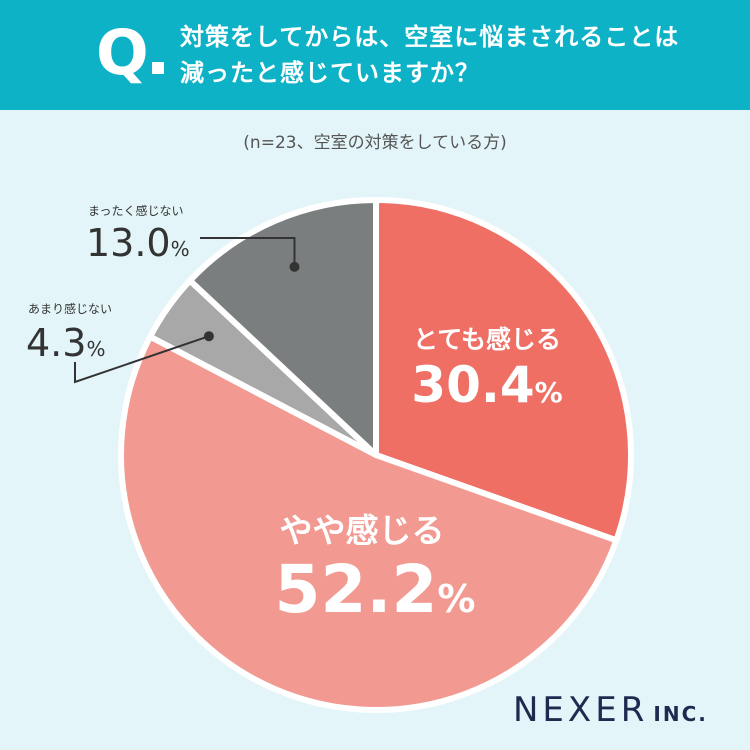 This screenshot has height=750, width=750. What do you see at coordinates (375, 143) in the screenshot?
I see `chart-subtitle: (n=23、空室の対策をしている方)` at bounding box center [375, 143].